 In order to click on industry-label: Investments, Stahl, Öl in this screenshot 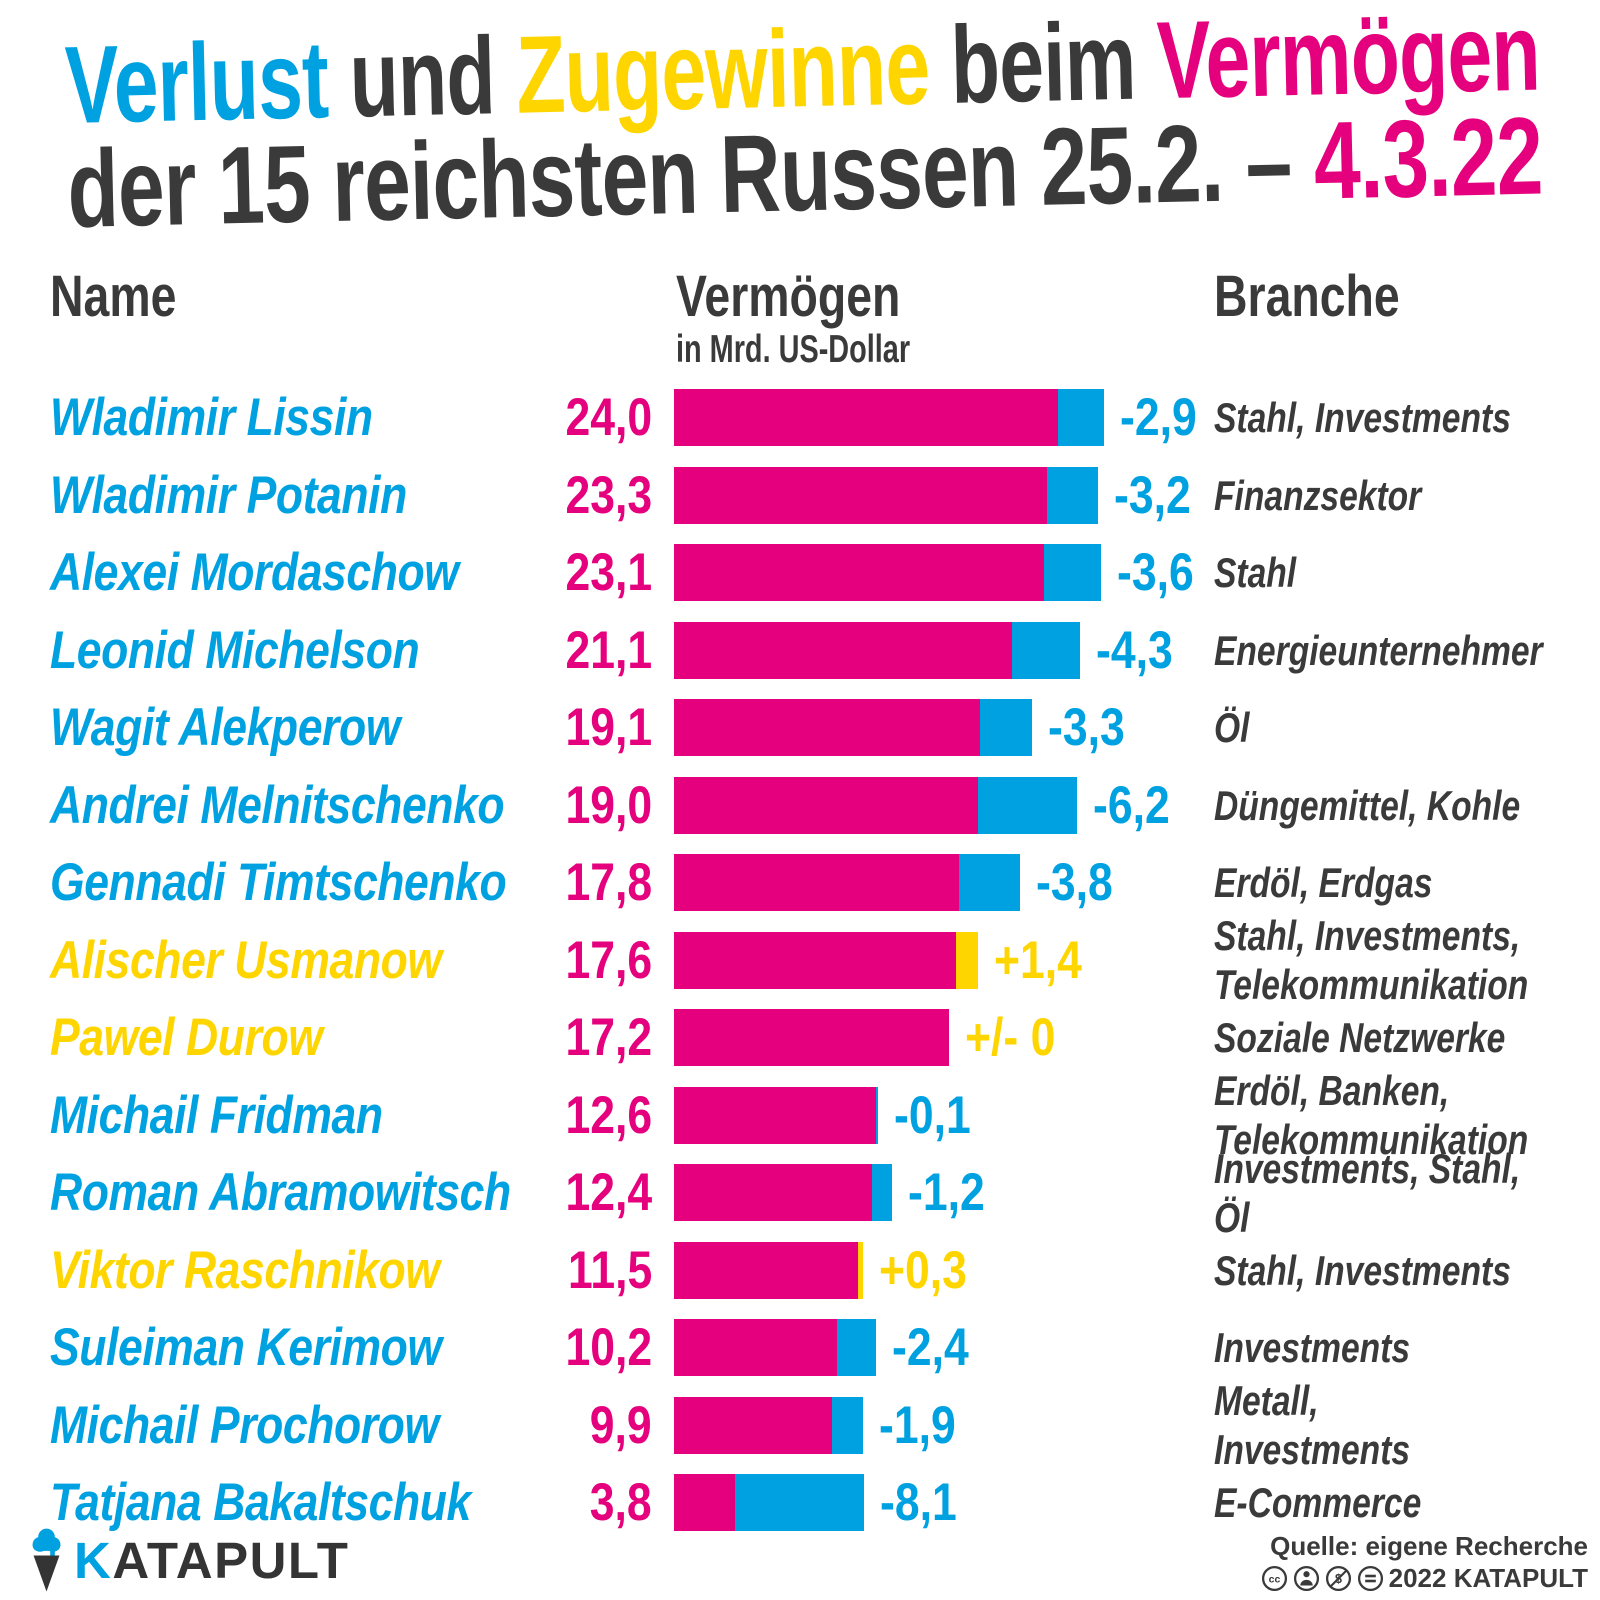, I will do `click(1407, 1193)`.